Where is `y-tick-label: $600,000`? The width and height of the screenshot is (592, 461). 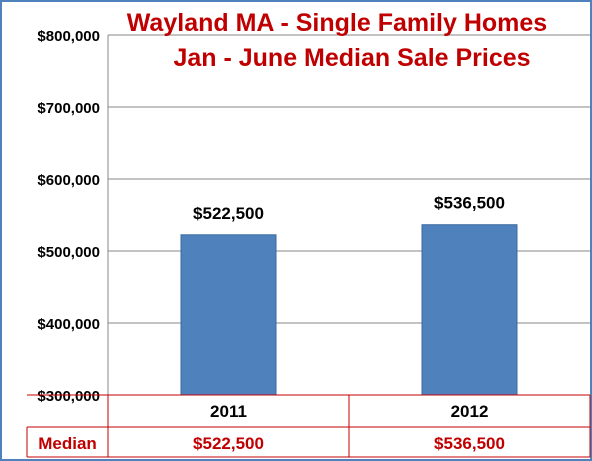
y-tick-label: $600,000 is located at coordinates (68, 180).